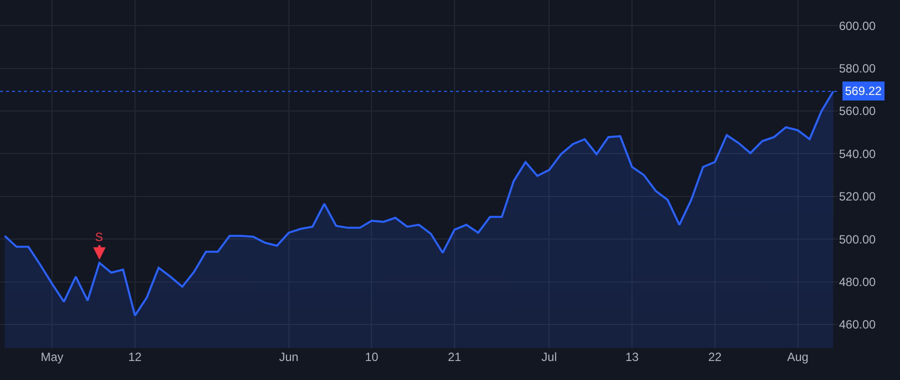 This screenshot has width=900, height=380. I want to click on y-tick-label: 520.00, so click(857, 197).